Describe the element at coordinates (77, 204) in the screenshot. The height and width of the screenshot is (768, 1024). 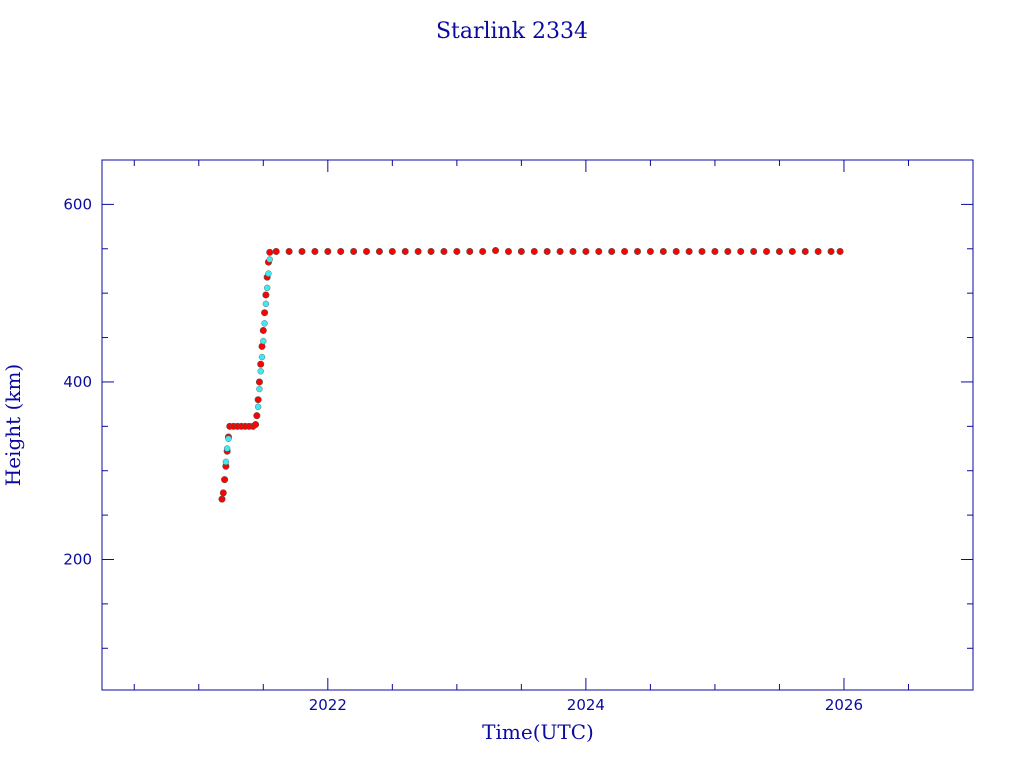
I see `y-tick-label: 600` at that location.